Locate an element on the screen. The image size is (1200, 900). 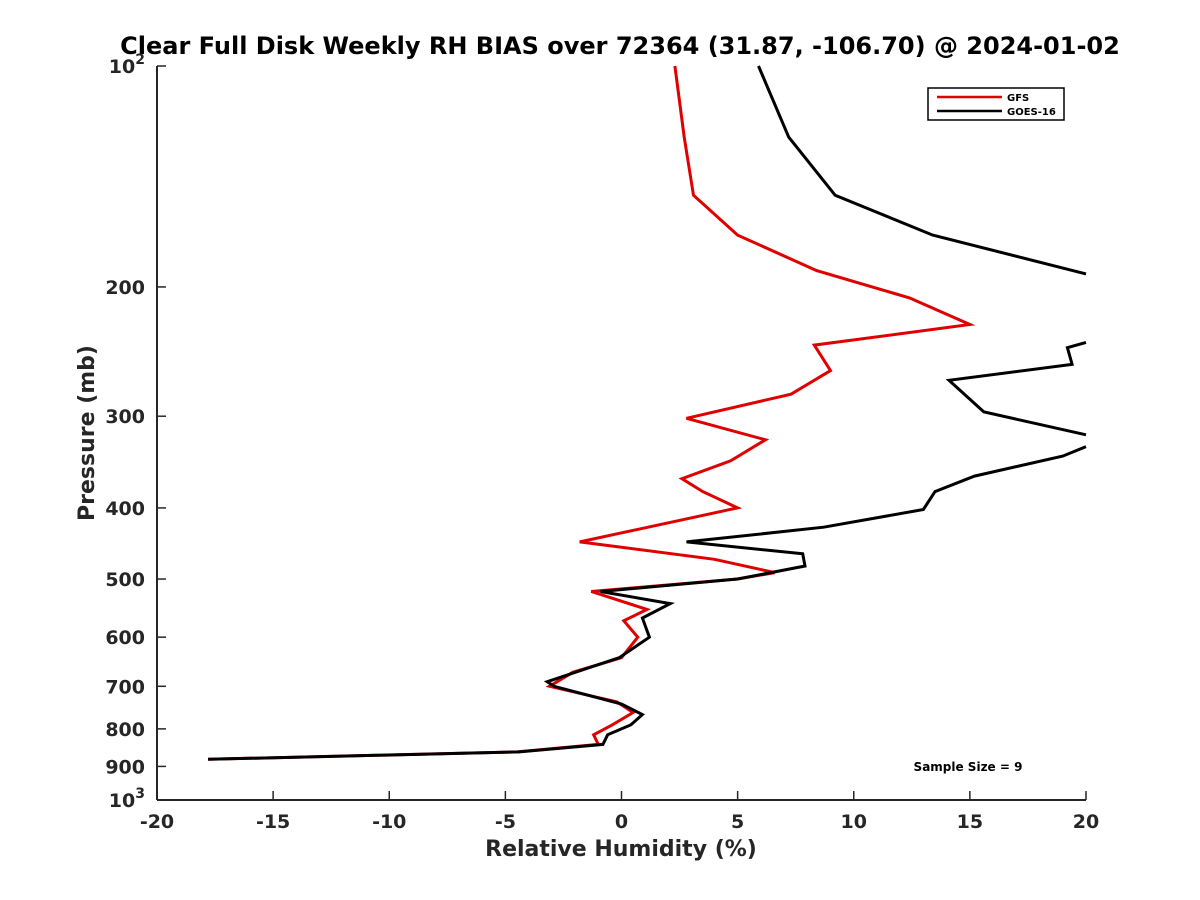
x-tick-label: -20 is located at coordinates (157, 822).